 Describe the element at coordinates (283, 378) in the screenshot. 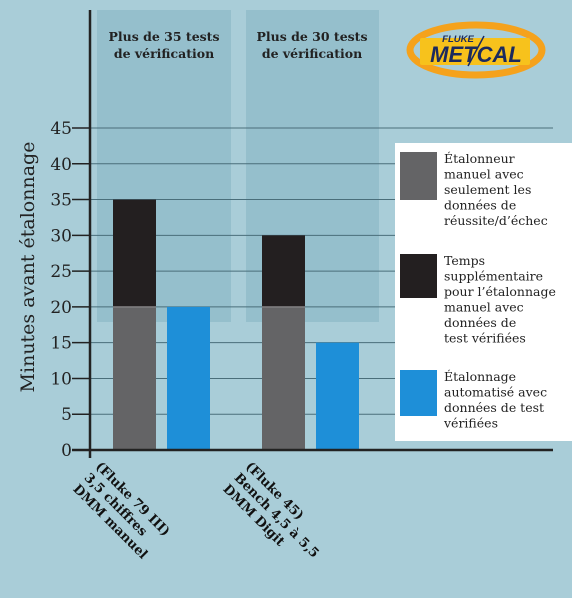

I see `bar-group2-cat1-series1` at that location.